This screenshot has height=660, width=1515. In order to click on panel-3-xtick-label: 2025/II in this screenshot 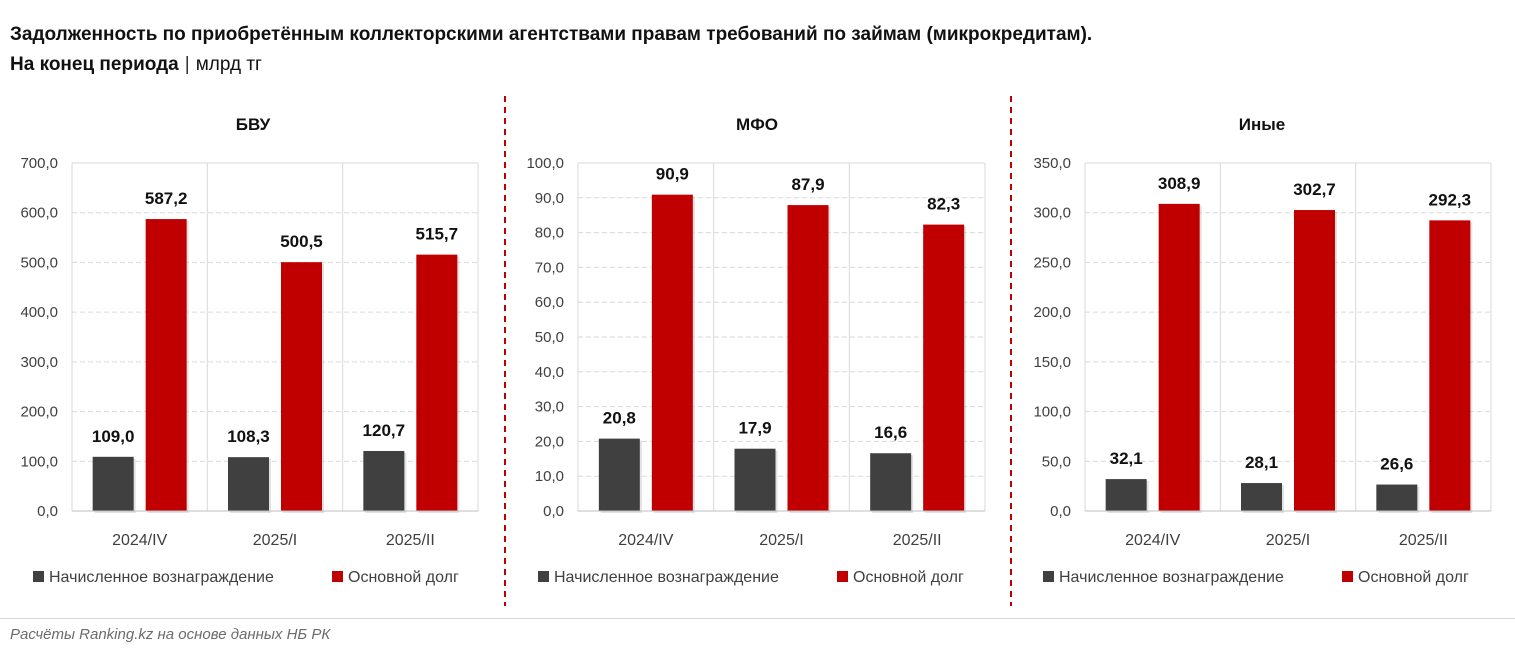, I will do `click(1423, 540)`.